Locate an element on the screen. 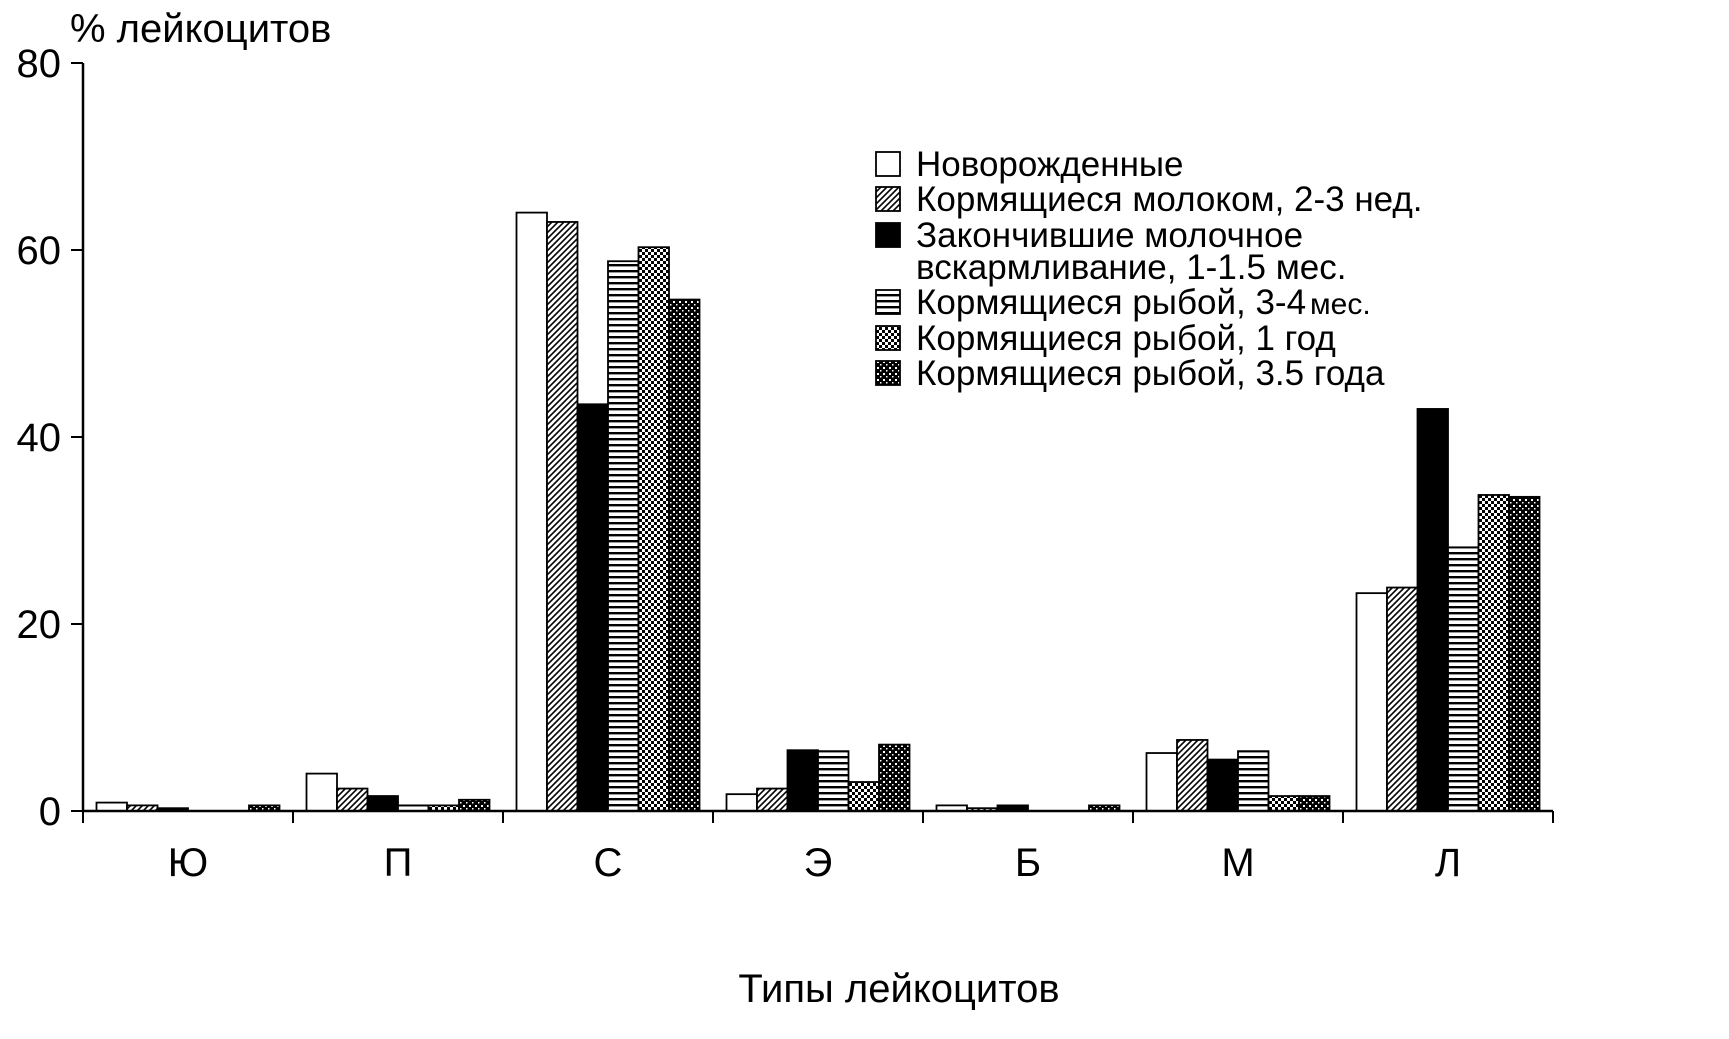  bar-М-s3 is located at coordinates (1222, 785).